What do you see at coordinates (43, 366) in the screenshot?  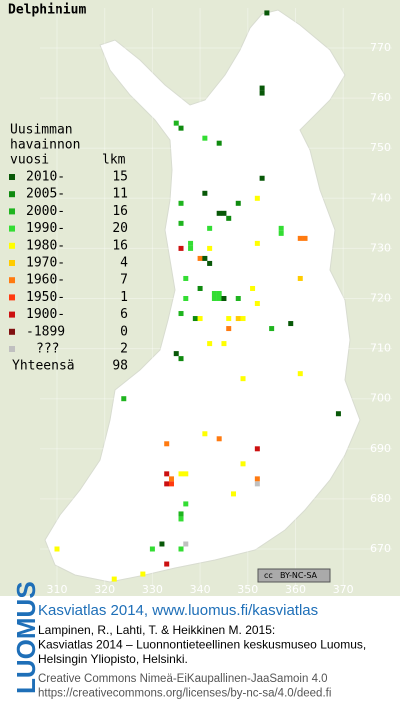 I see `legend-total-label: Yhteensä` at bounding box center [43, 366].